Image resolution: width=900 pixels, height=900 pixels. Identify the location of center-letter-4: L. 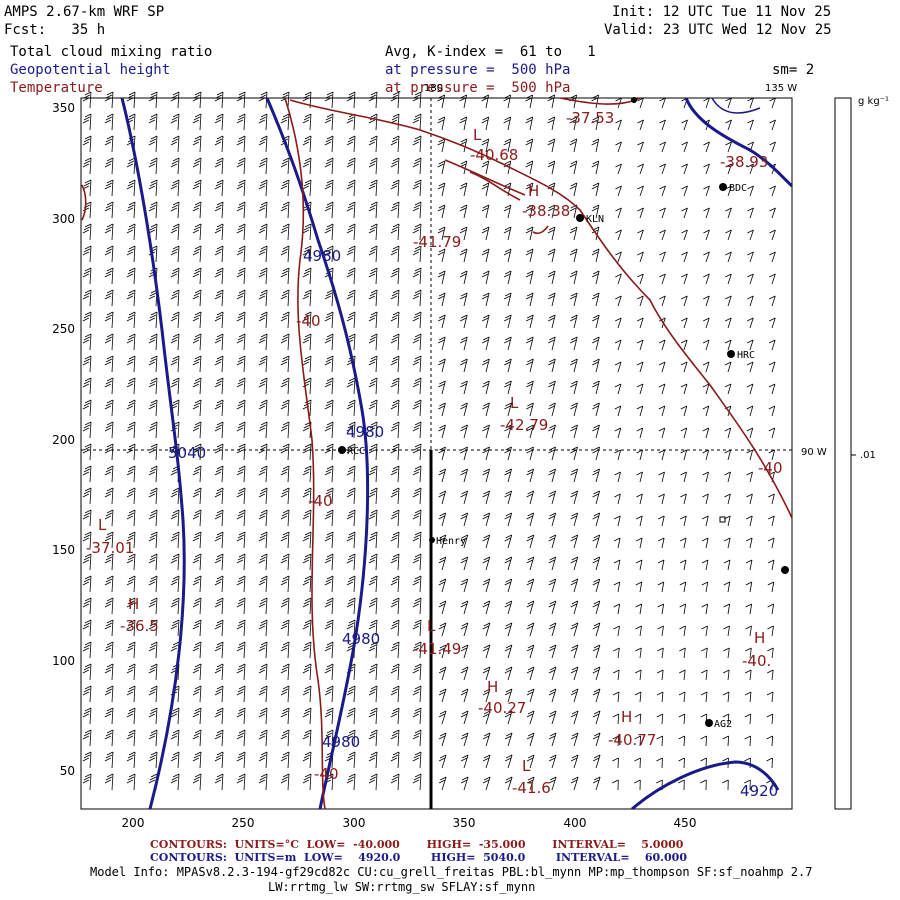
(102, 525).